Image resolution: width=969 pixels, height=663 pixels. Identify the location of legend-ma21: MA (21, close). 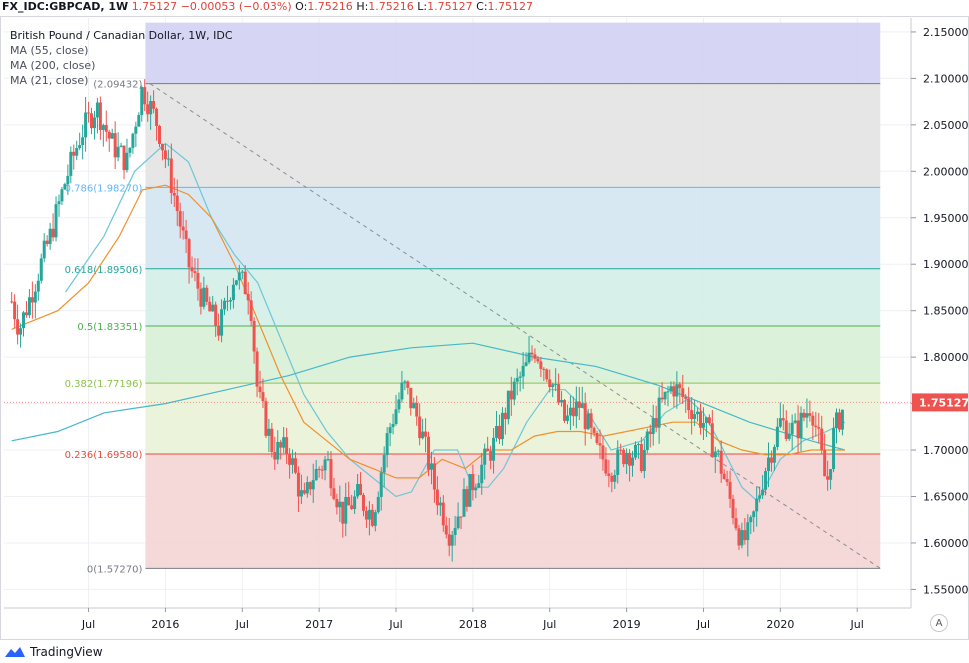
(49, 80).